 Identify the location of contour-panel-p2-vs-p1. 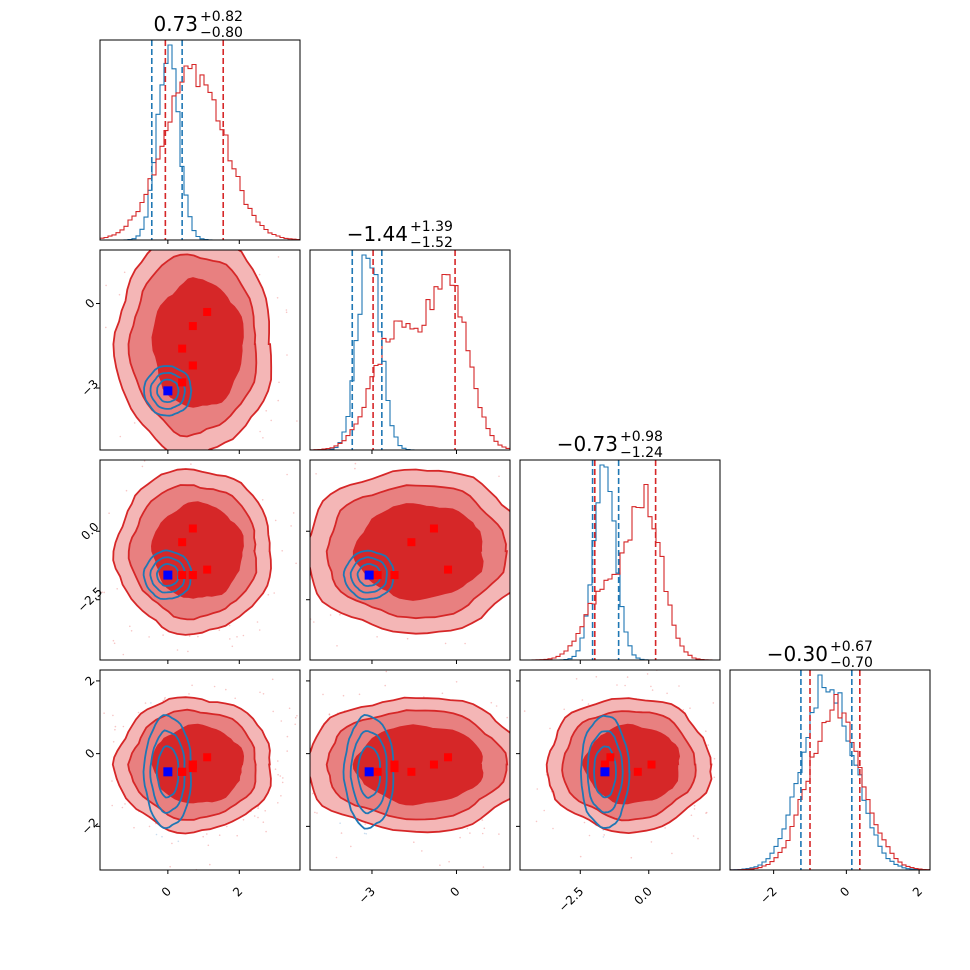
(203, 326).